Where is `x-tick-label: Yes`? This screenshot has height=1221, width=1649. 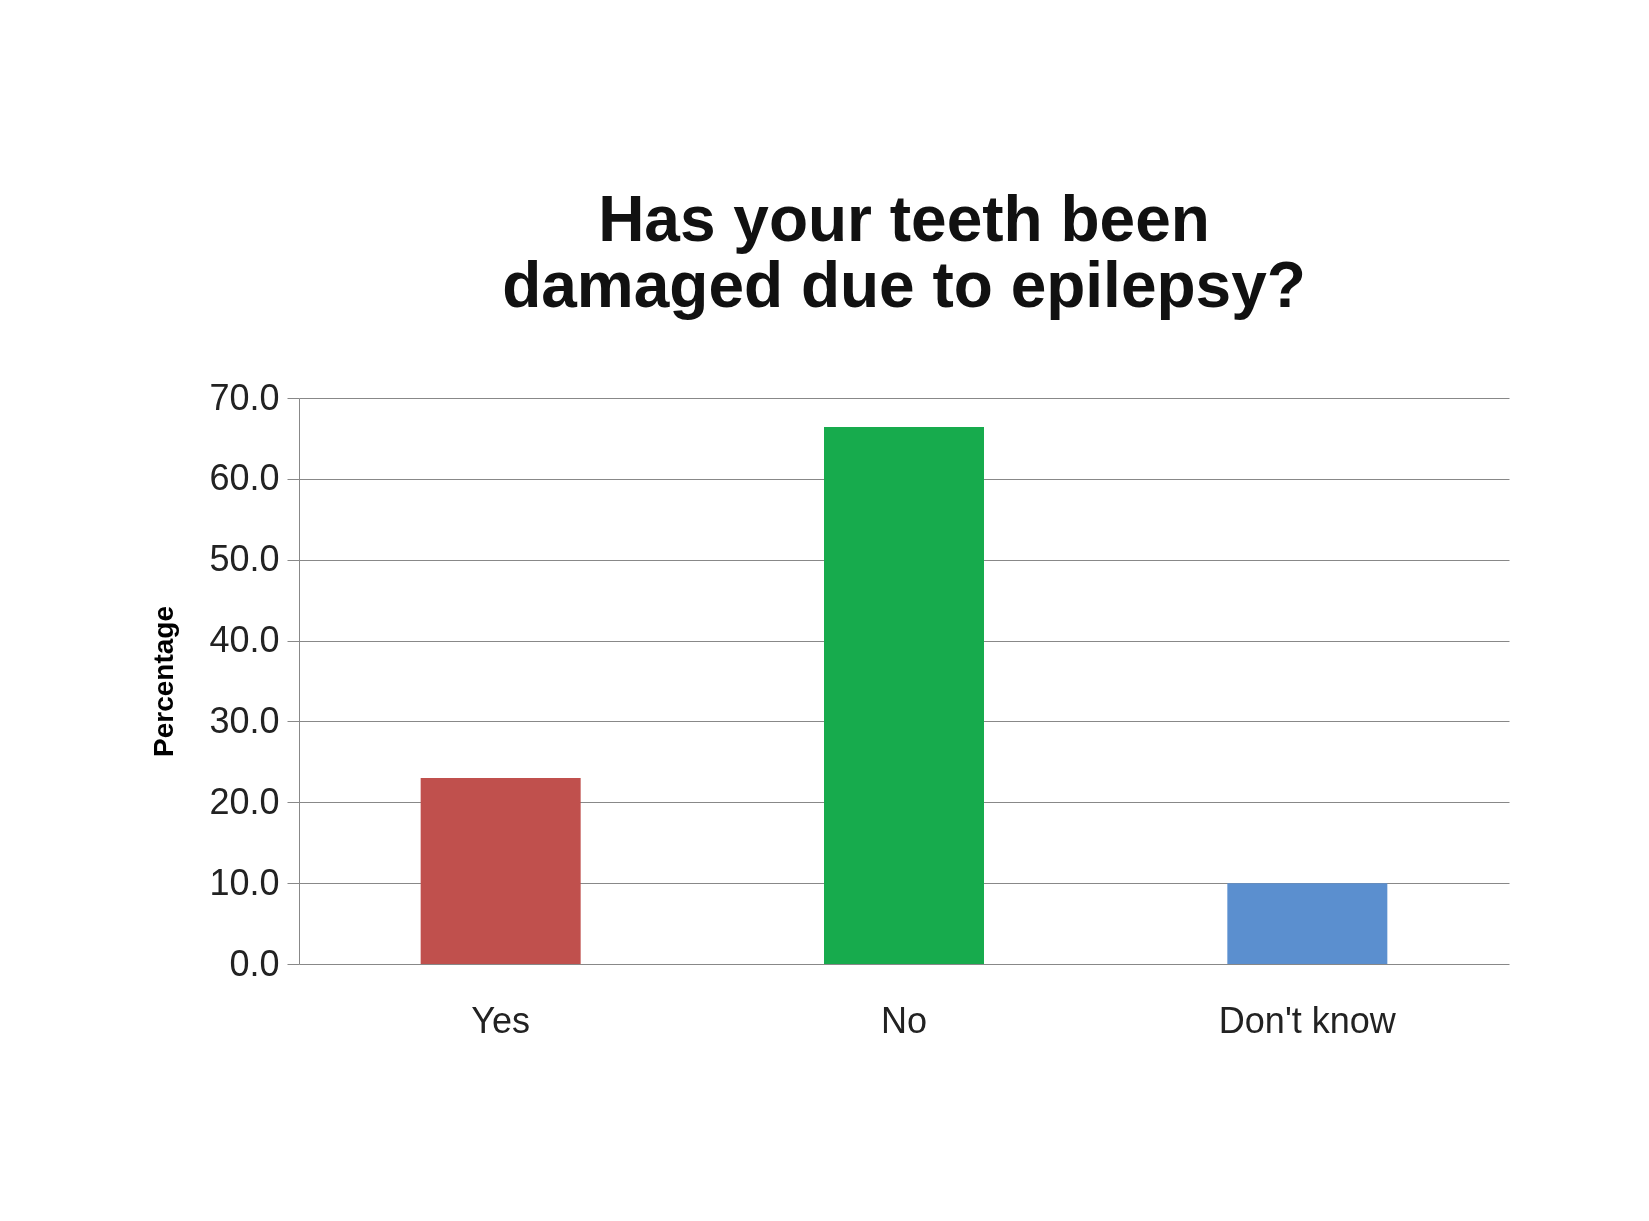
x-tick-label: Yes is located at coordinates (501, 1020).